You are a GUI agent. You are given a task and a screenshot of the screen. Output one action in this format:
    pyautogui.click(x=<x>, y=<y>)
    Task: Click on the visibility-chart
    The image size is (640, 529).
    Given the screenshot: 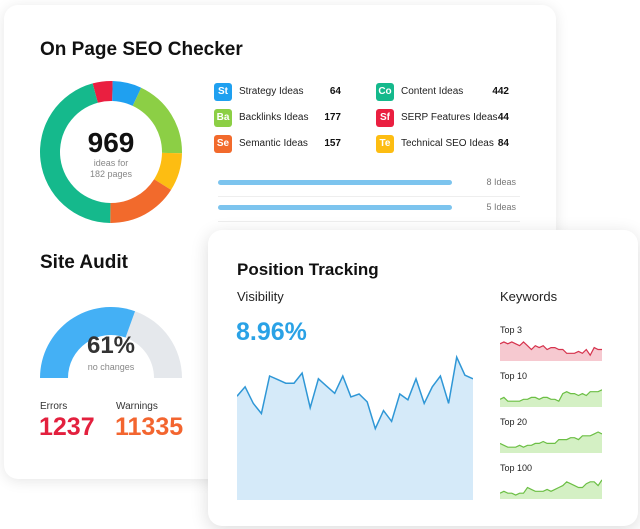 What is the action you would take?
    pyautogui.click(x=355, y=427)
    